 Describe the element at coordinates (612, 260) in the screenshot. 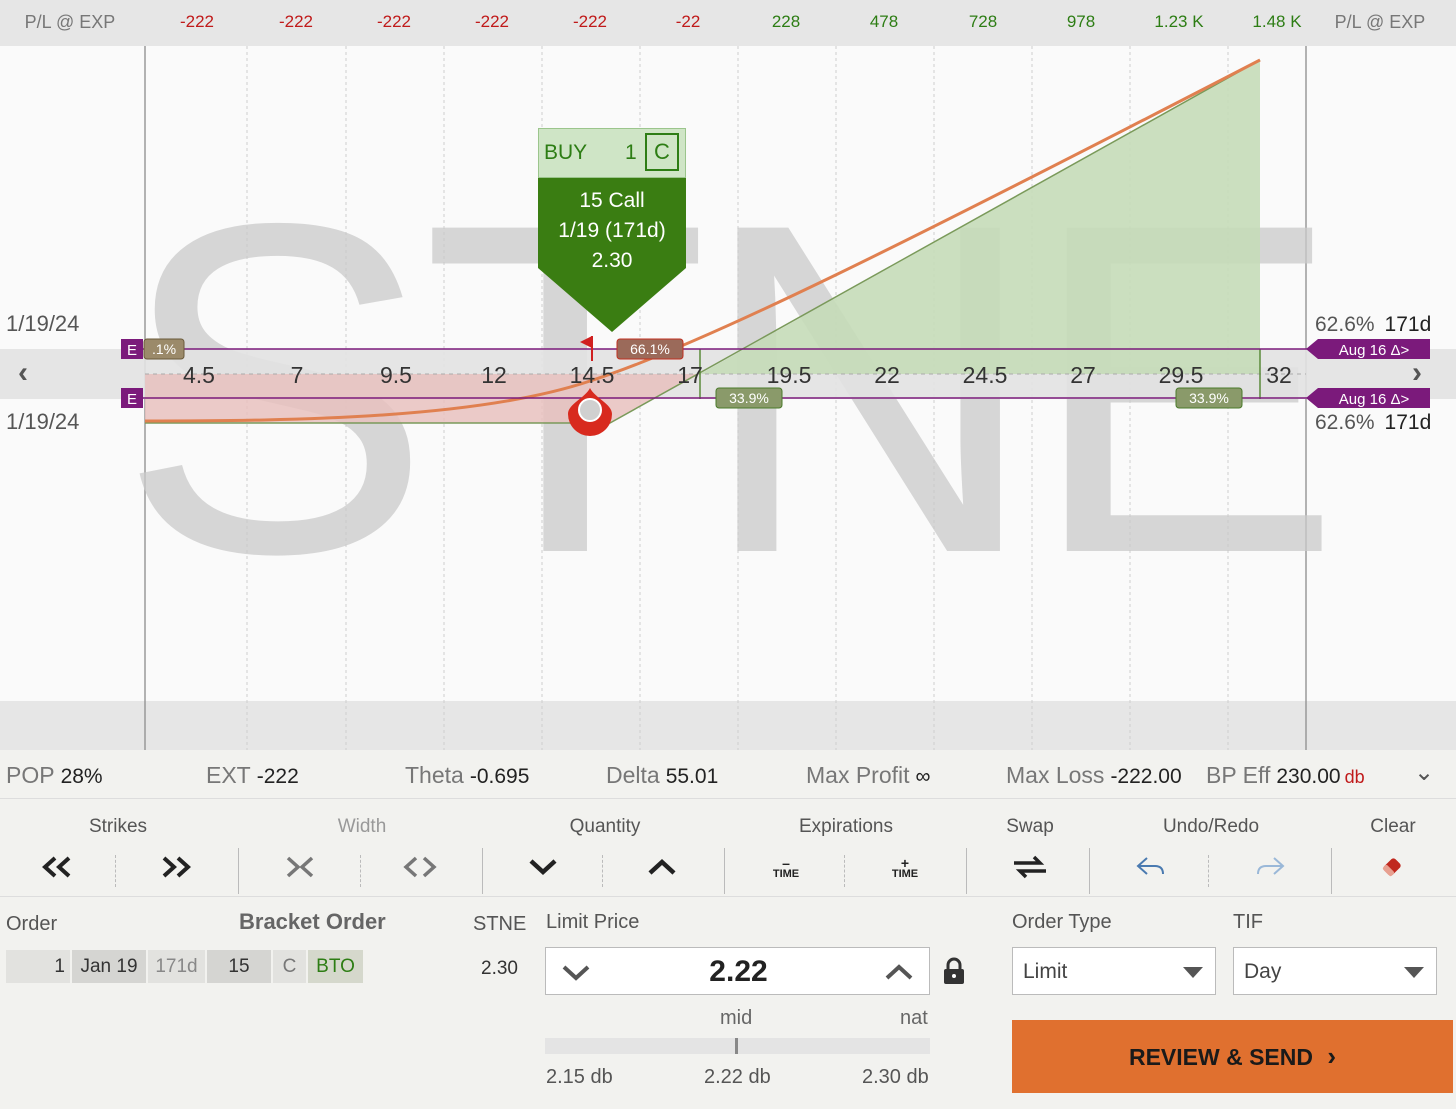

I see `leg-price: 2.30` at that location.